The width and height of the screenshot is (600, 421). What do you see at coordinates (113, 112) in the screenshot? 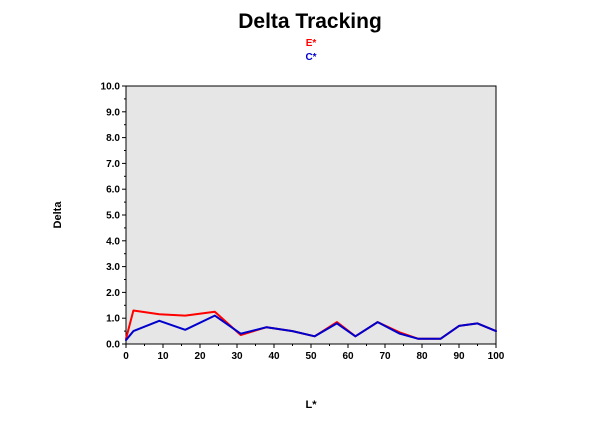
I see `y-tick-label: 9.0` at bounding box center [113, 112].